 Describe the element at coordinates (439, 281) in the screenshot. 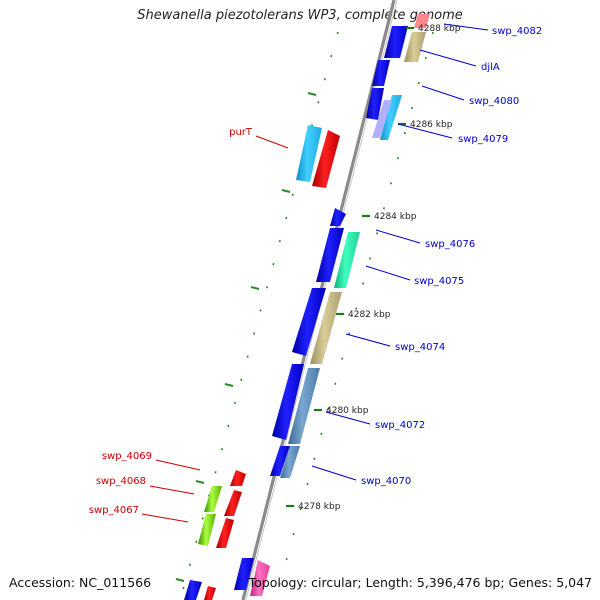

I see `gene-label-text: swp_4075` at that location.